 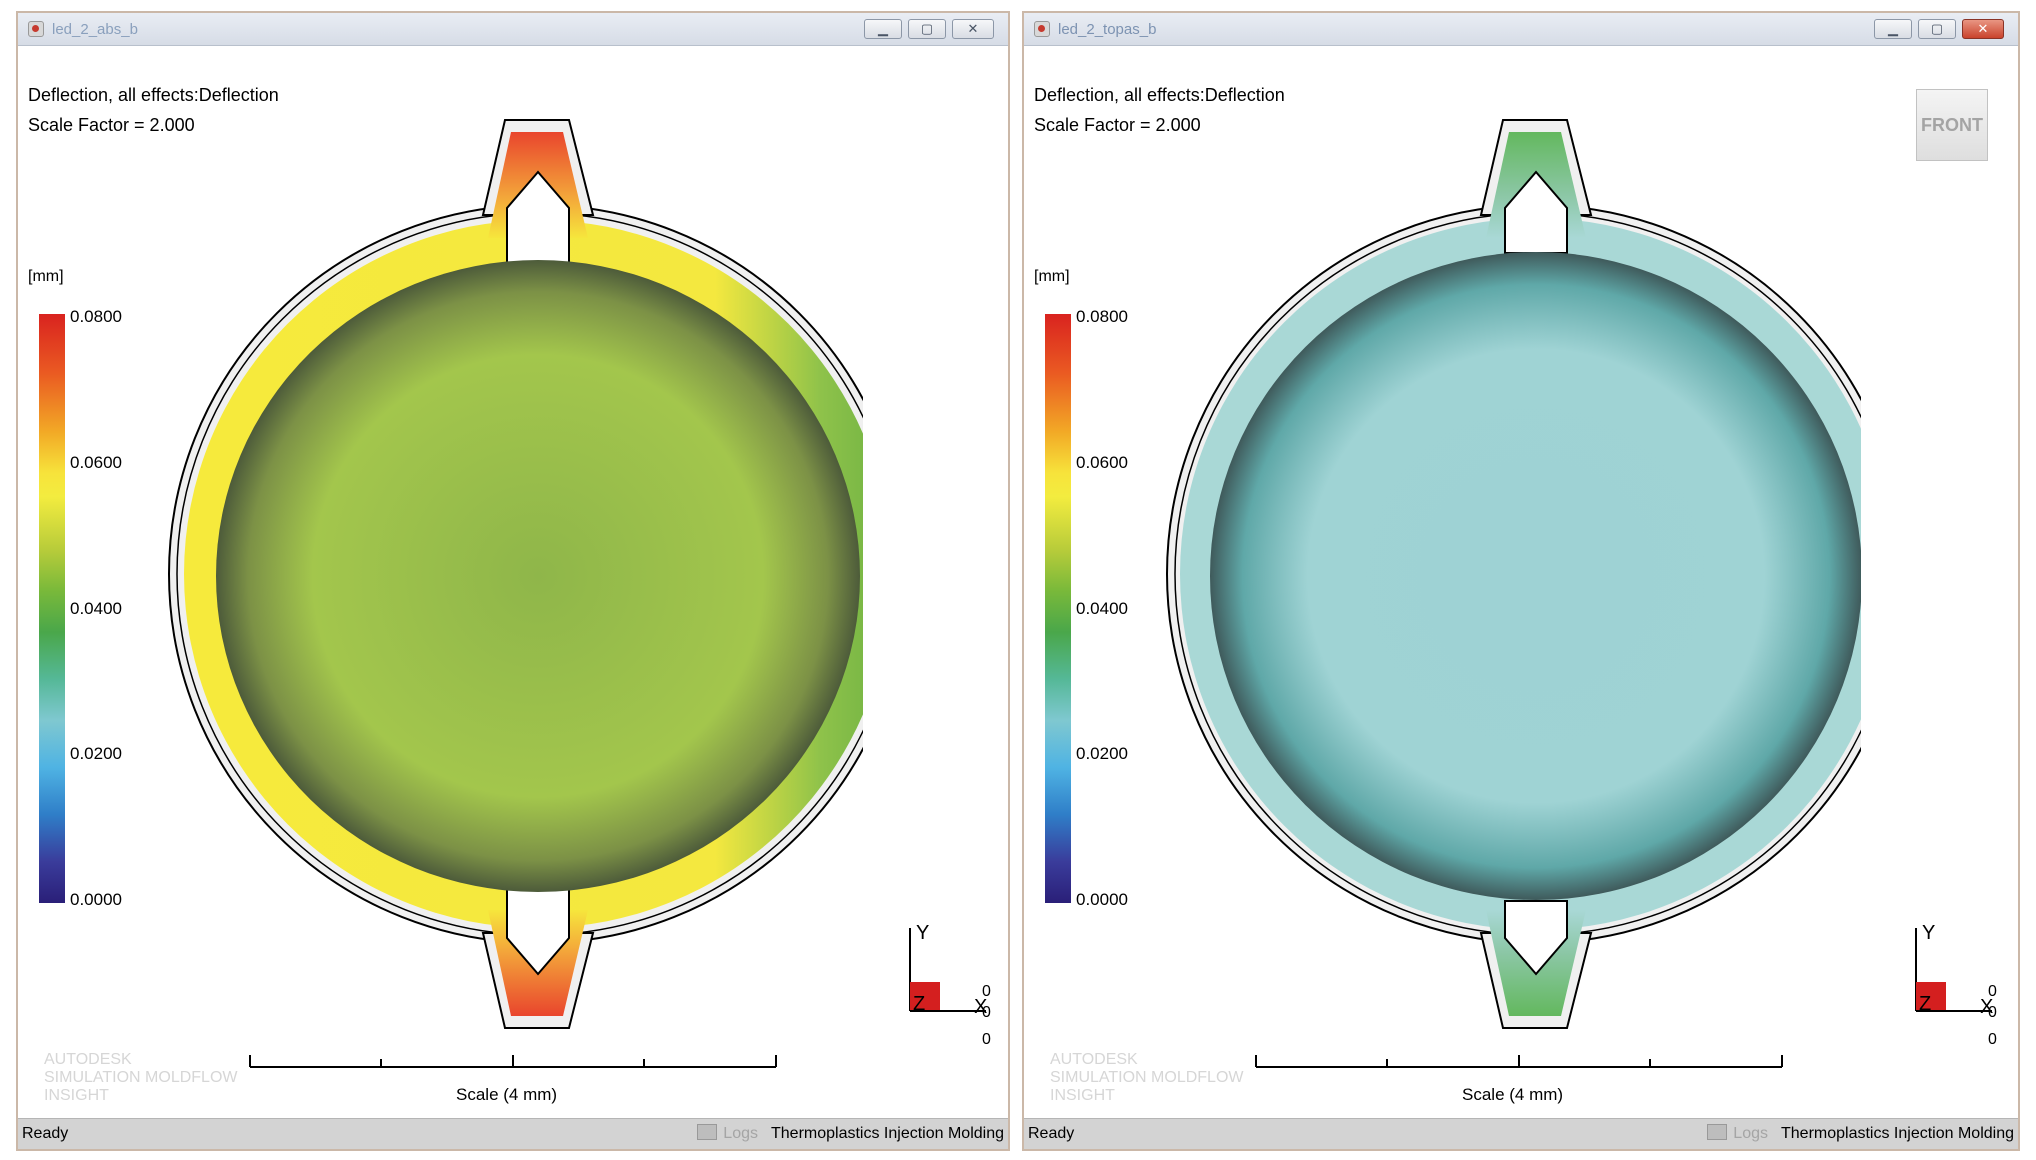 What do you see at coordinates (95, 29) in the screenshot?
I see `window-title: led_2_abs_b` at bounding box center [95, 29].